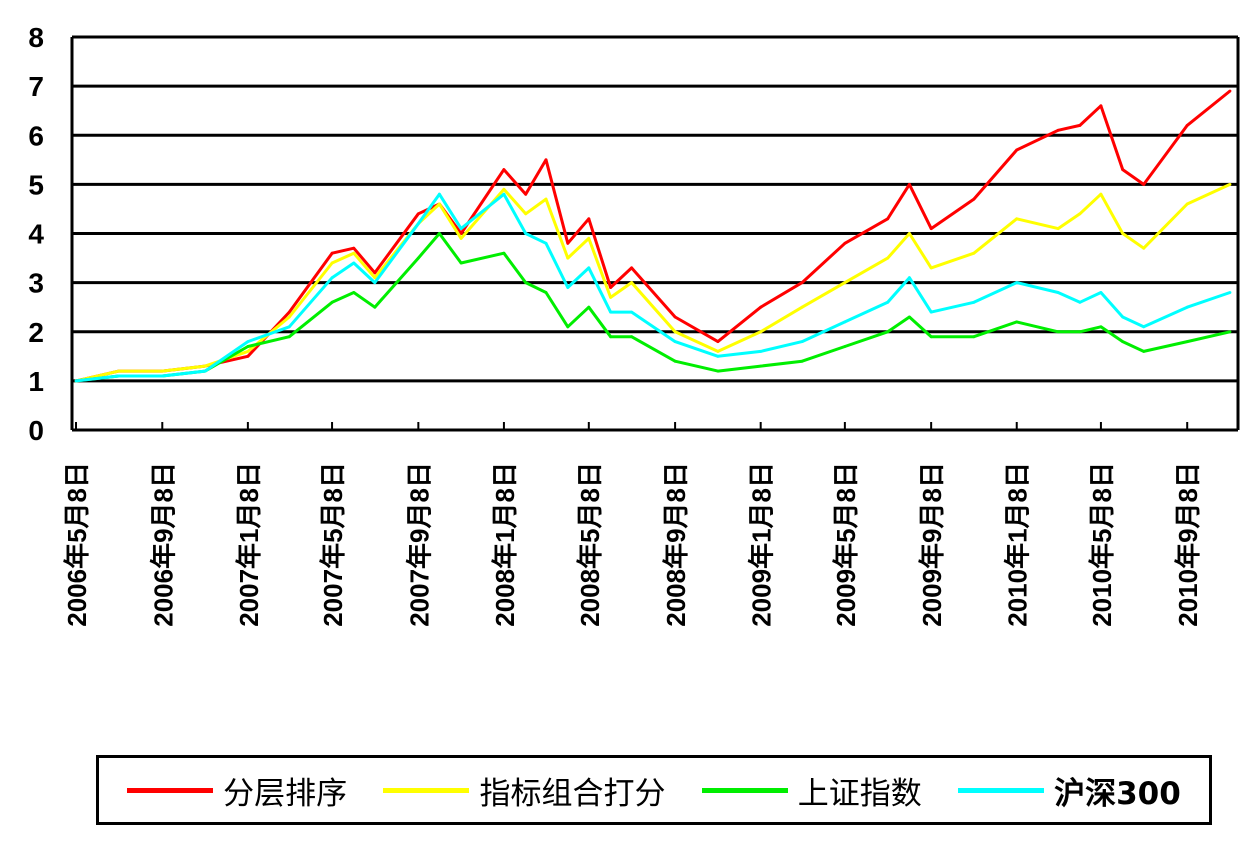  What do you see at coordinates (36, 86) in the screenshot?
I see `y-tick-label-7: 7` at bounding box center [36, 86].